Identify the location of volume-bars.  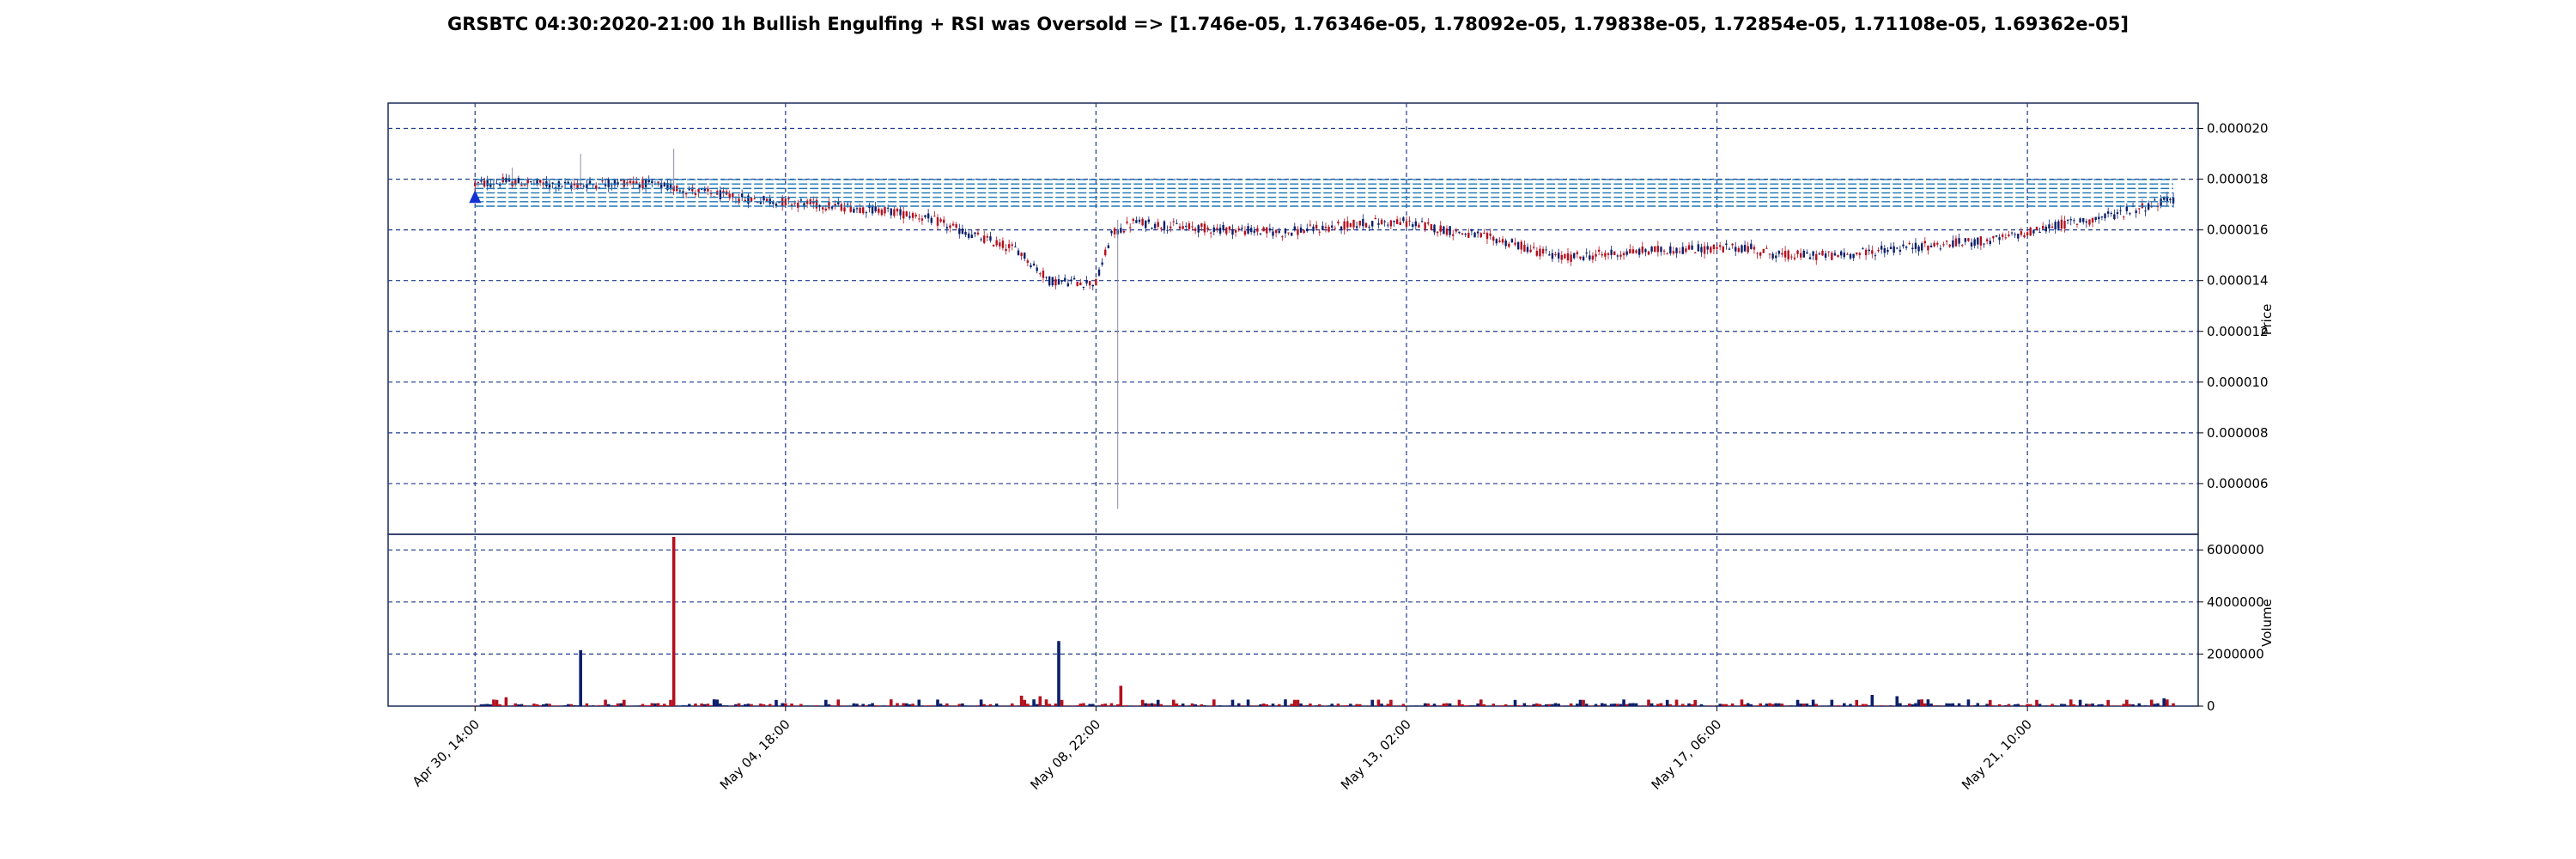
(1324, 621).